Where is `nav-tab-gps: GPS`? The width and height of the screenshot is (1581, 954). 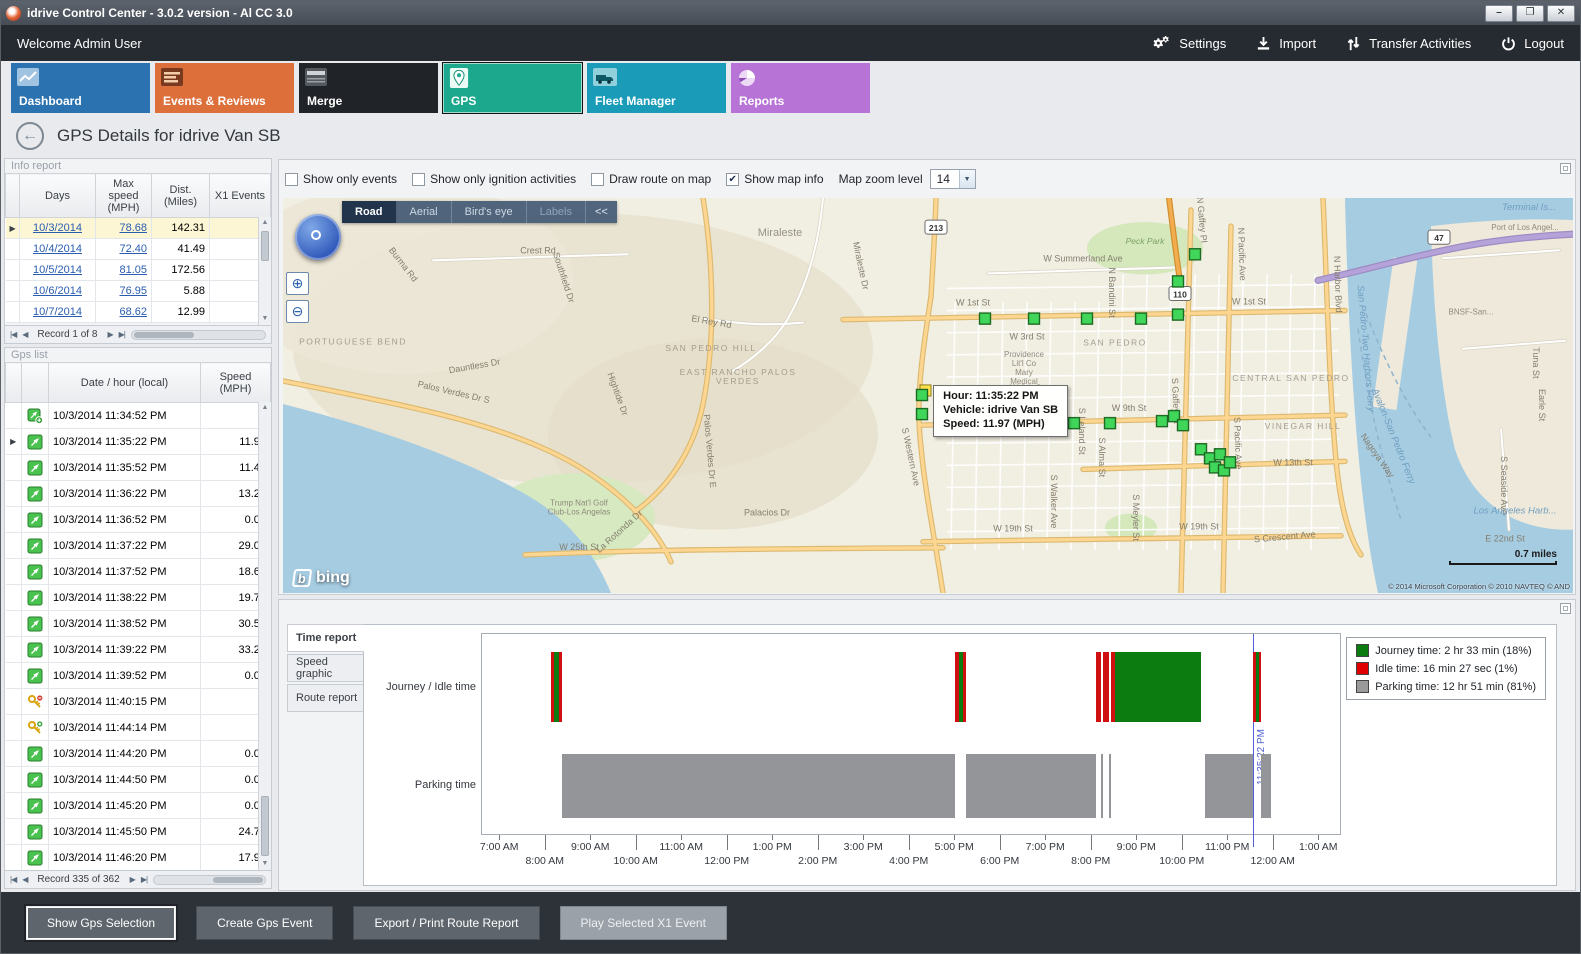
nav-tab-gps: GPS is located at coordinates (512, 88).